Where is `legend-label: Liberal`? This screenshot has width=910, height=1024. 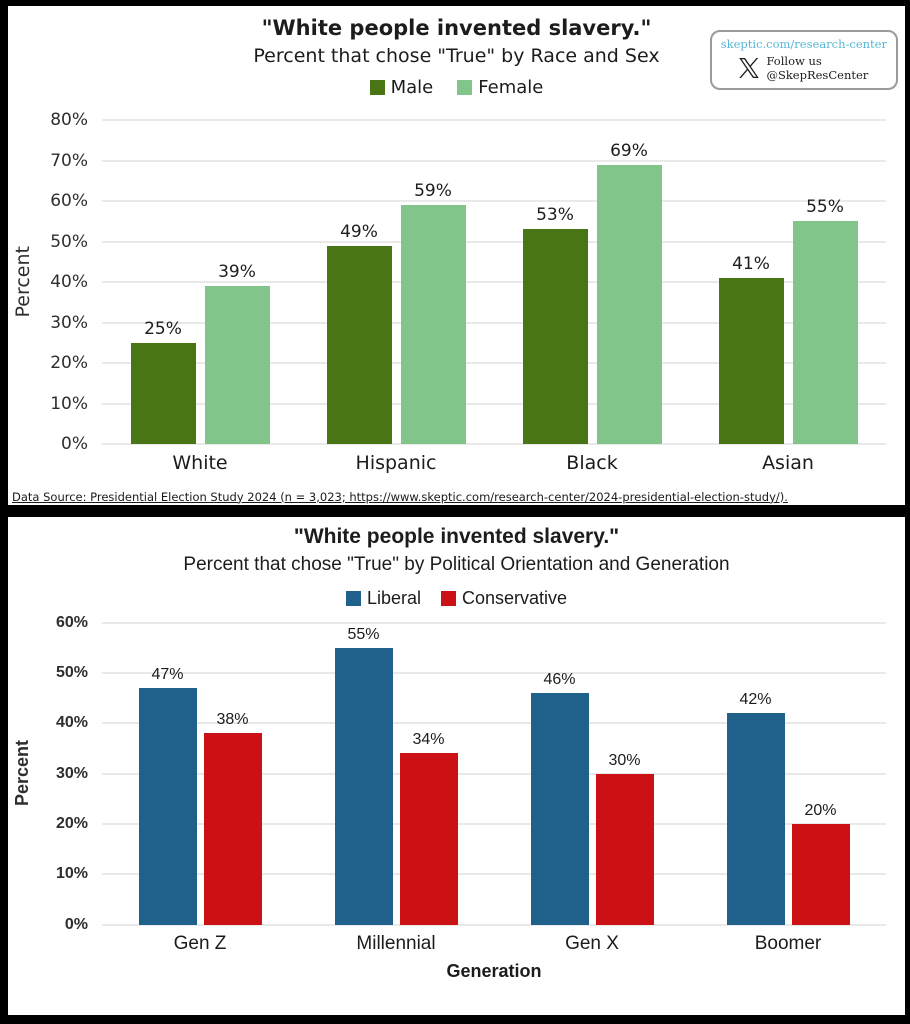
legend-label: Liberal is located at coordinates (393, 597).